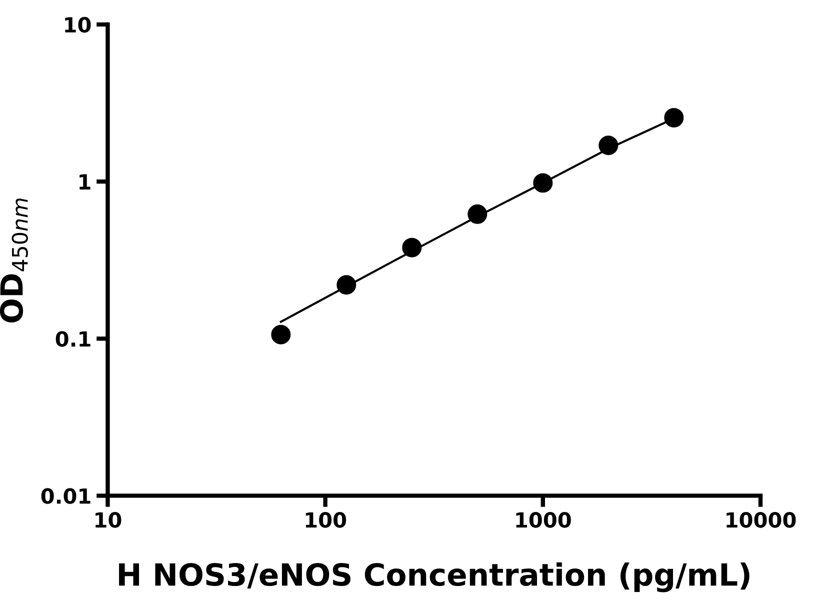  What do you see at coordinates (326, 520) in the screenshot?
I see `x-tick-label: 100` at bounding box center [326, 520].